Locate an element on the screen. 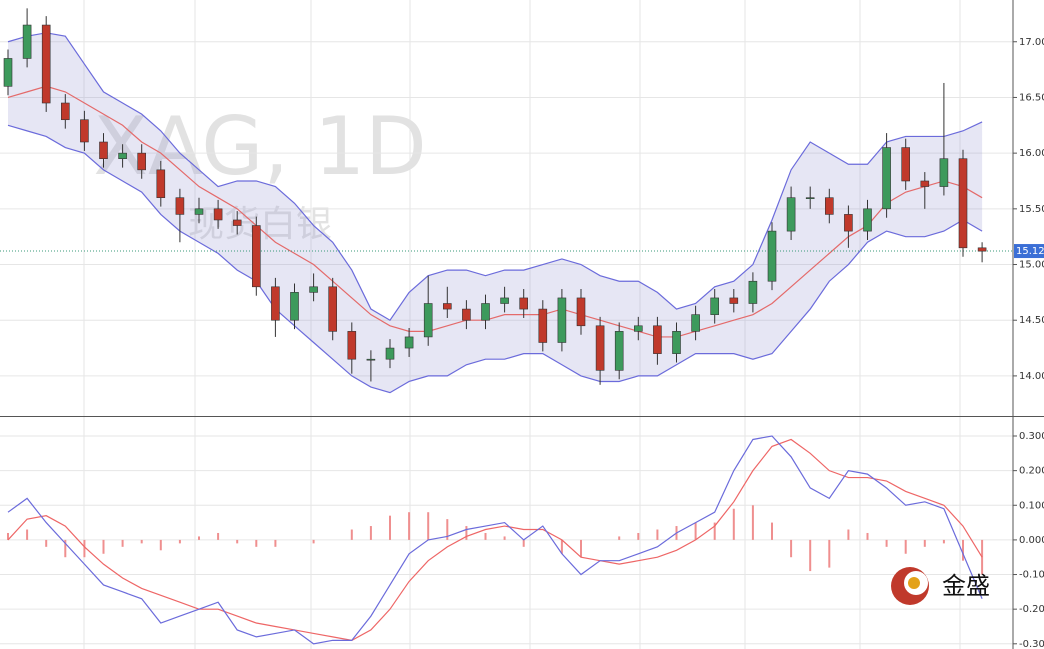  y-tick-label: 0.100 is located at coordinates (1031, 505).